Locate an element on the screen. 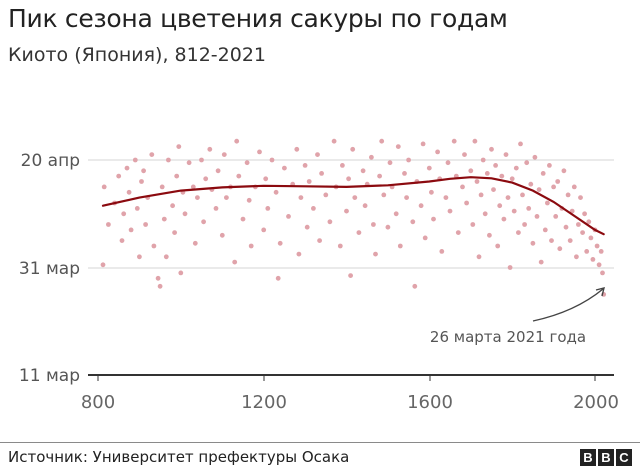 The height and width of the screenshot is (470, 640). x-tick-label: 800 is located at coordinates (98, 402).